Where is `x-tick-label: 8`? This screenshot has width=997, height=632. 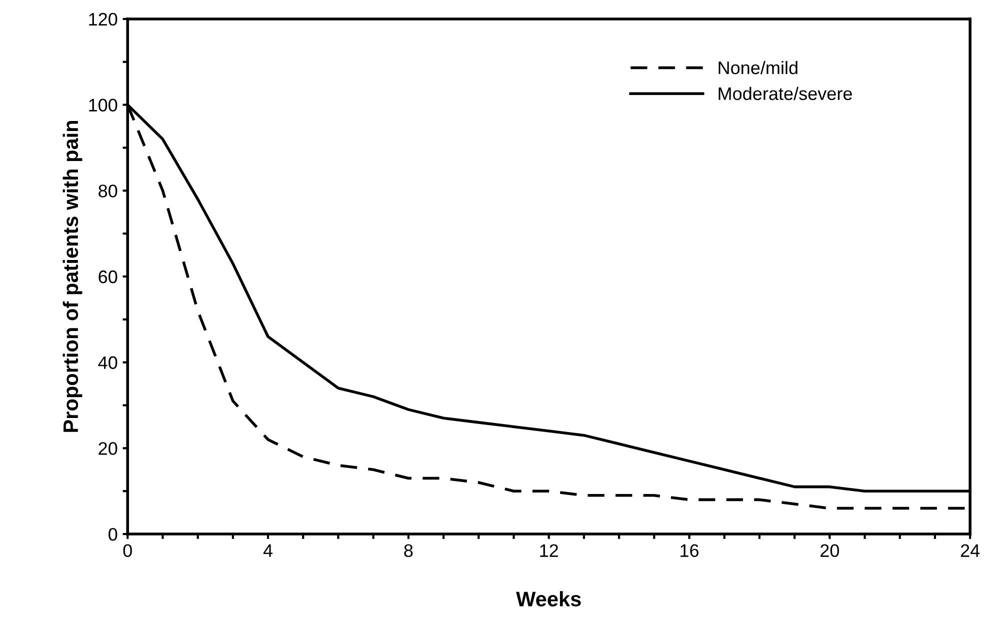
x-tick-label: 8 is located at coordinates (408, 551).